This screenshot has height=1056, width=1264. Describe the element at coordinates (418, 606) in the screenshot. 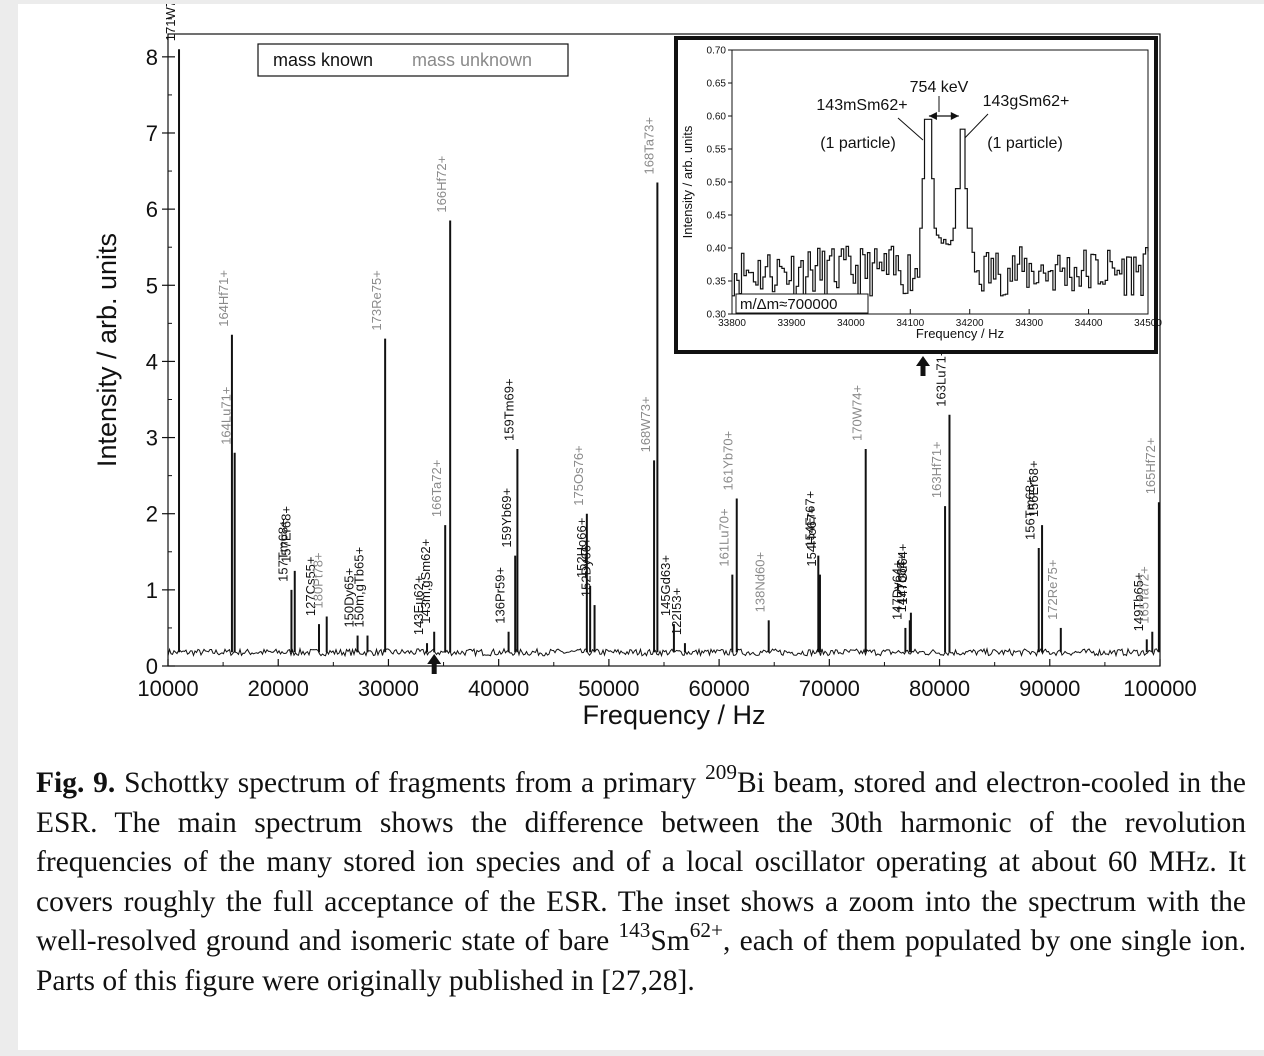

I see `peak-label: 143Eu62+` at that location.